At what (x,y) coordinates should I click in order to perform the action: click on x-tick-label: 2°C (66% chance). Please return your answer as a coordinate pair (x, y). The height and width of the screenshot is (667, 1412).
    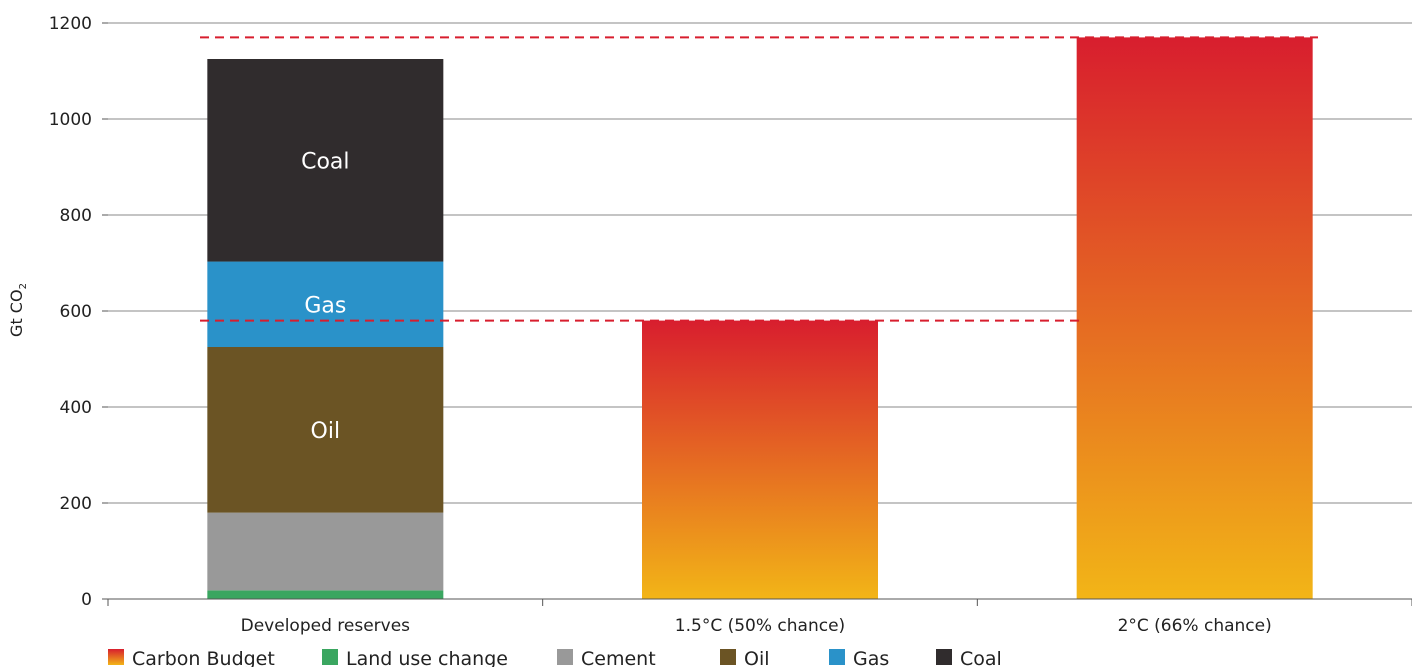
    Looking at the image, I should click on (1195, 626).